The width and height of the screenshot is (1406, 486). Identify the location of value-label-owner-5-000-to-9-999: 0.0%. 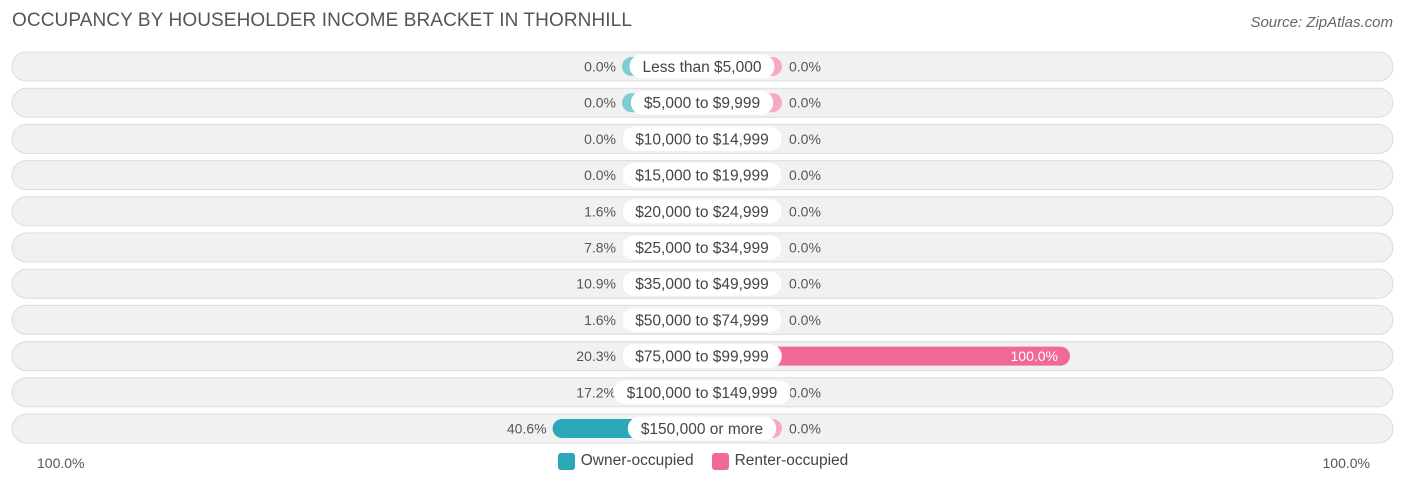
(600, 103).